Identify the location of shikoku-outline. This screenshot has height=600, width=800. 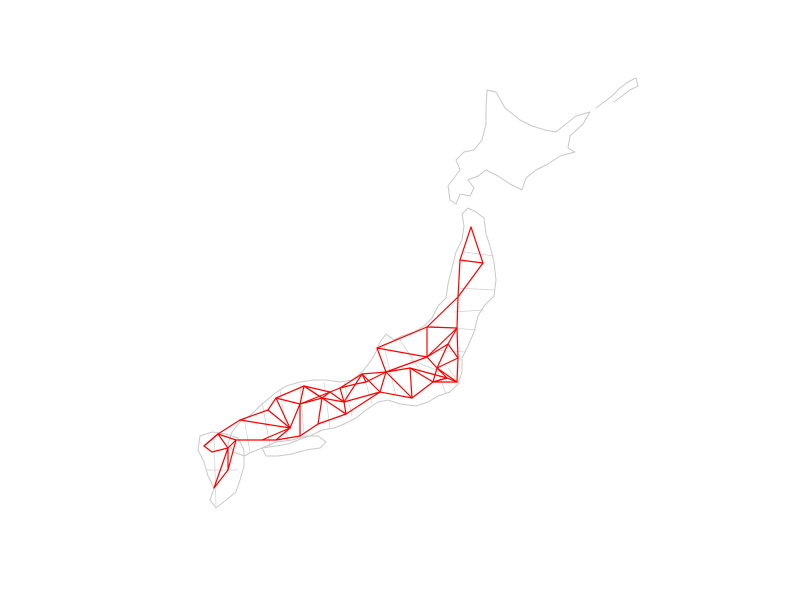
(294, 446).